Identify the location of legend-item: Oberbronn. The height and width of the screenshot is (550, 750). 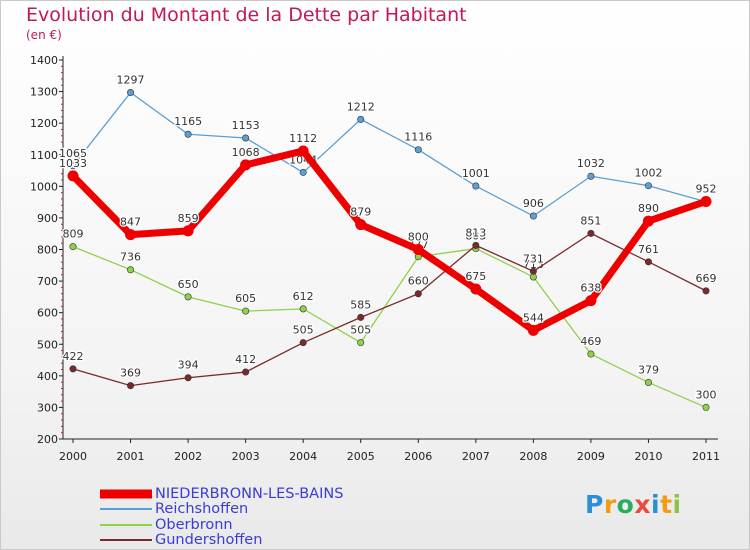
(250, 525).